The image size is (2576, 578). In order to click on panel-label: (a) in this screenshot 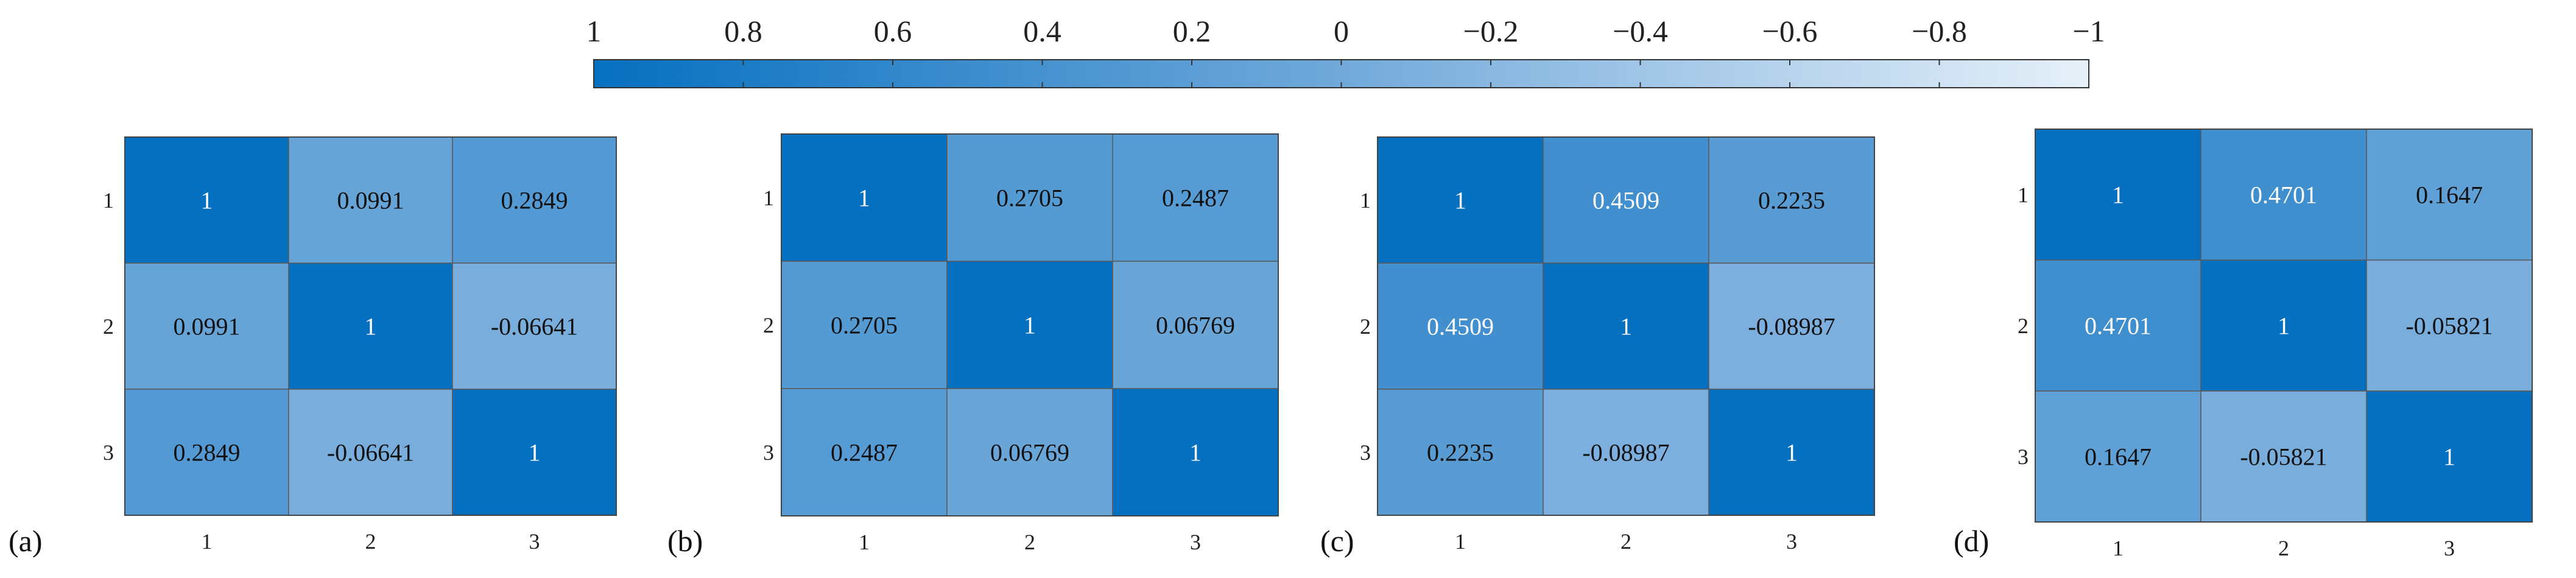, I will do `click(26, 541)`.